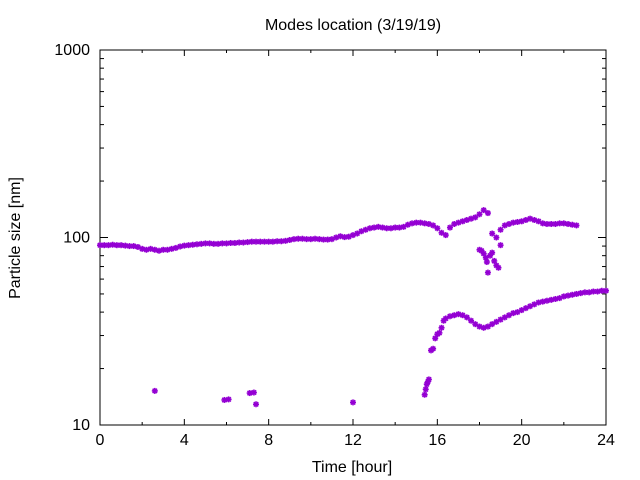 This screenshot has height=480, width=640. What do you see at coordinates (76, 238) in the screenshot?
I see `y-tick-label: 100` at bounding box center [76, 238].